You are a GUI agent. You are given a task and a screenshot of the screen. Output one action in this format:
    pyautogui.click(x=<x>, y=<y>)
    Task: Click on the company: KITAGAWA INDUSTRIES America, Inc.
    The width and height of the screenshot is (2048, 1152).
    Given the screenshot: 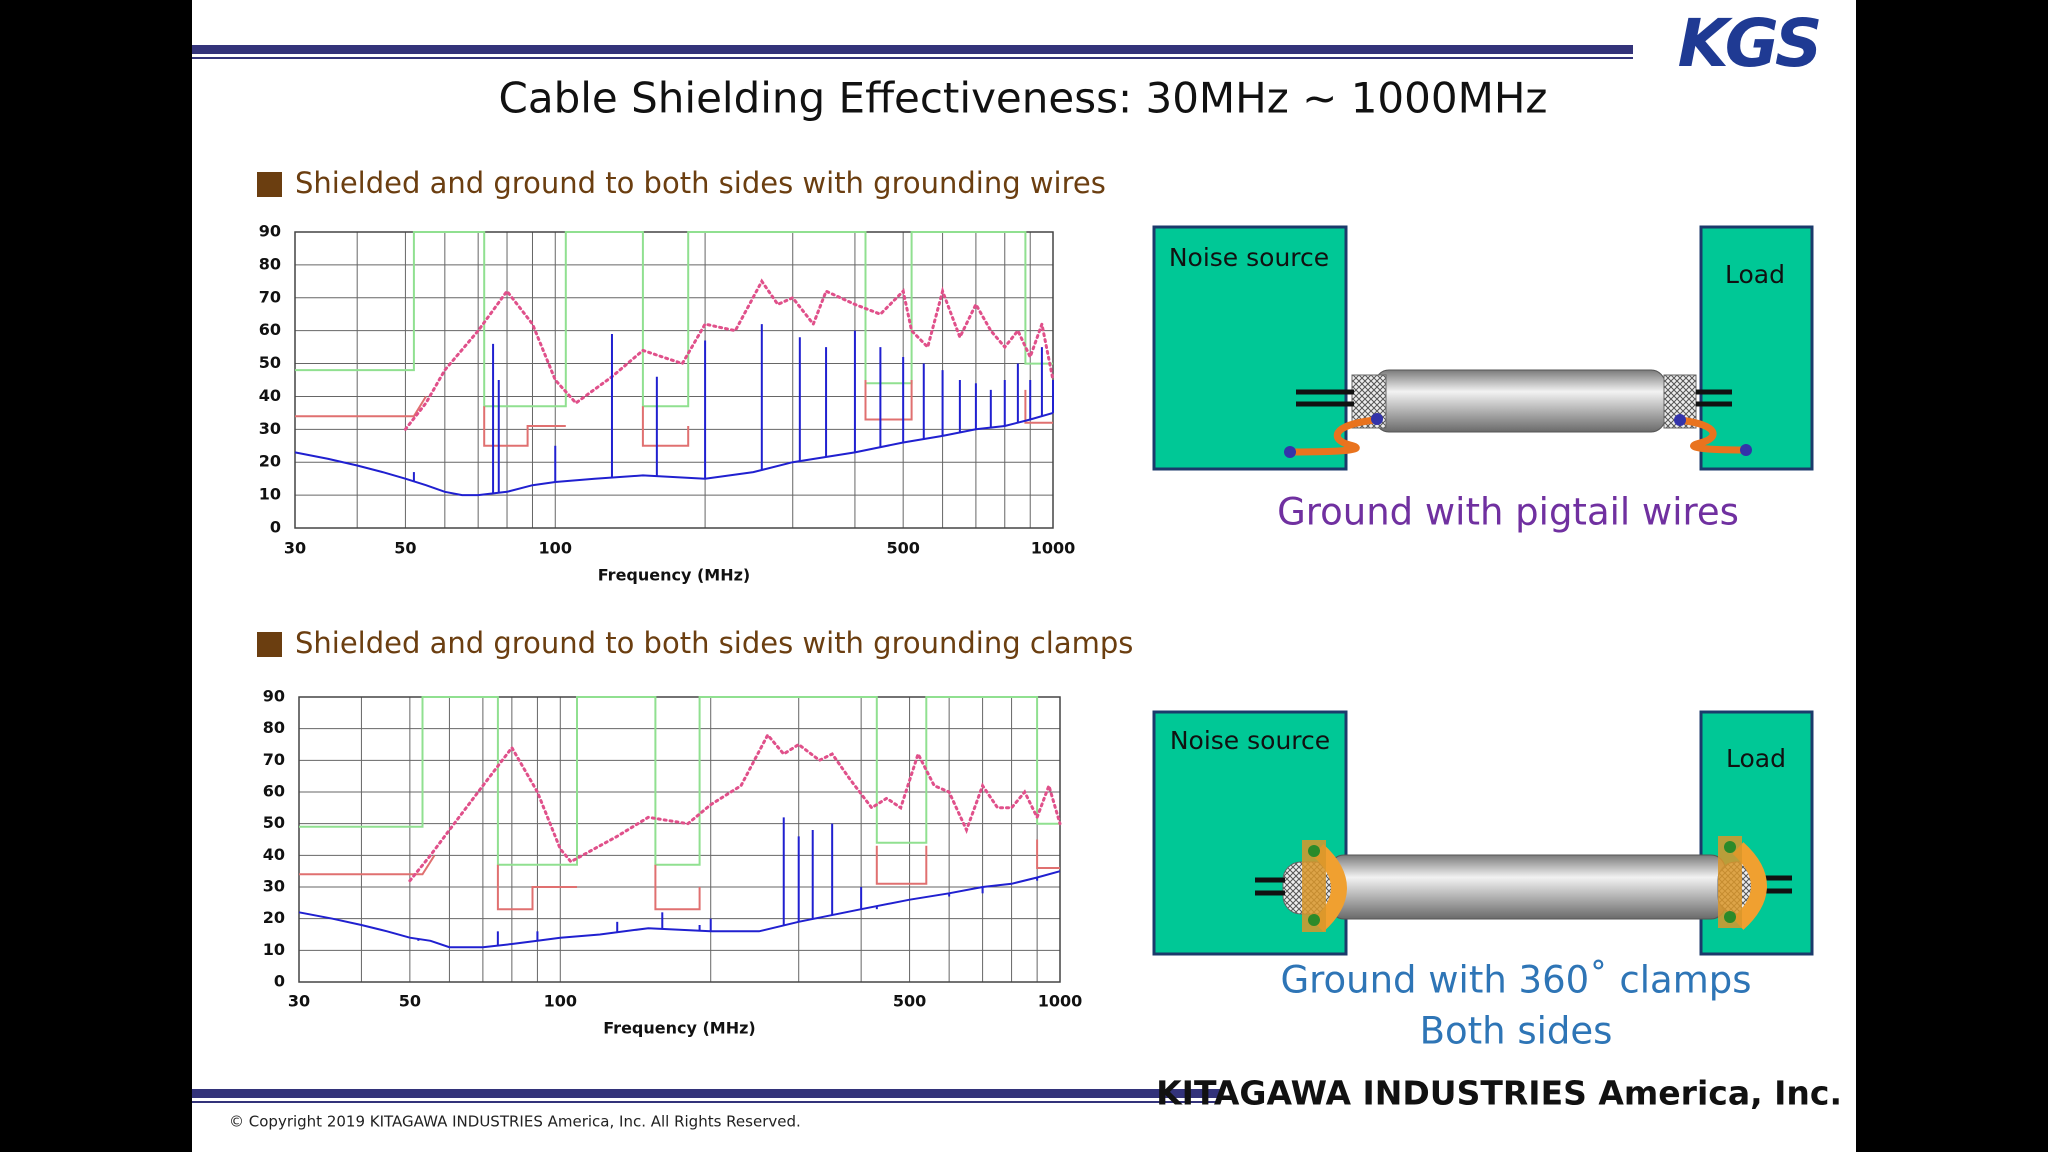 What is the action you would take?
    pyautogui.click(x=1499, y=1093)
    